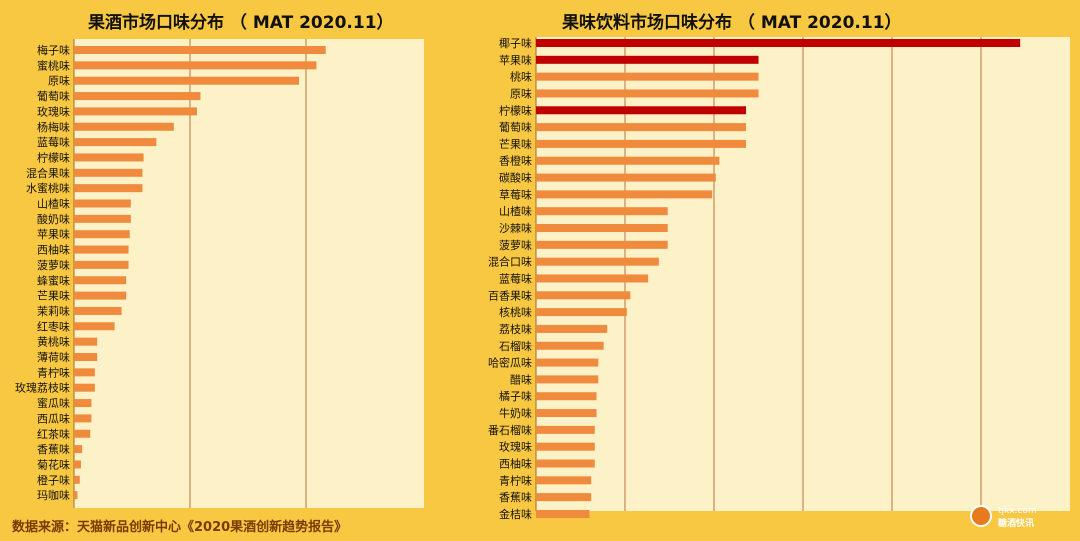 The width and height of the screenshot is (1080, 541). What do you see at coordinates (515, 413) in the screenshot?
I see `category-label-1-22: 牛奶味` at bounding box center [515, 413].